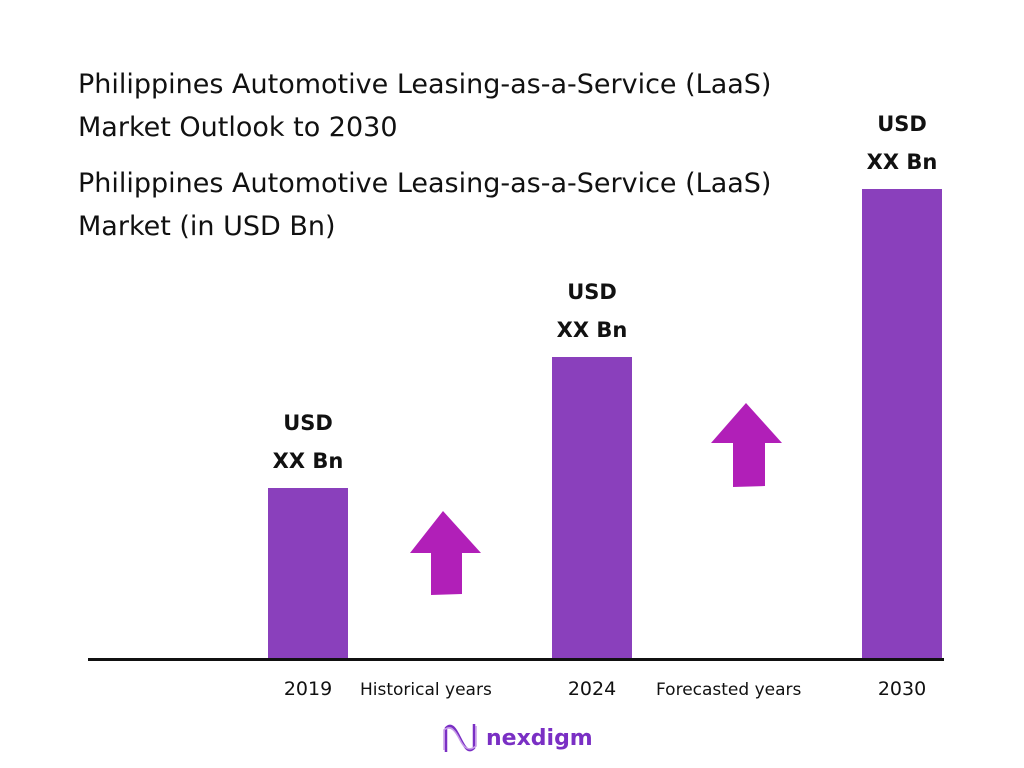  Describe the element at coordinates (539, 738) in the screenshot. I see `brand-name: nexdigm` at that location.